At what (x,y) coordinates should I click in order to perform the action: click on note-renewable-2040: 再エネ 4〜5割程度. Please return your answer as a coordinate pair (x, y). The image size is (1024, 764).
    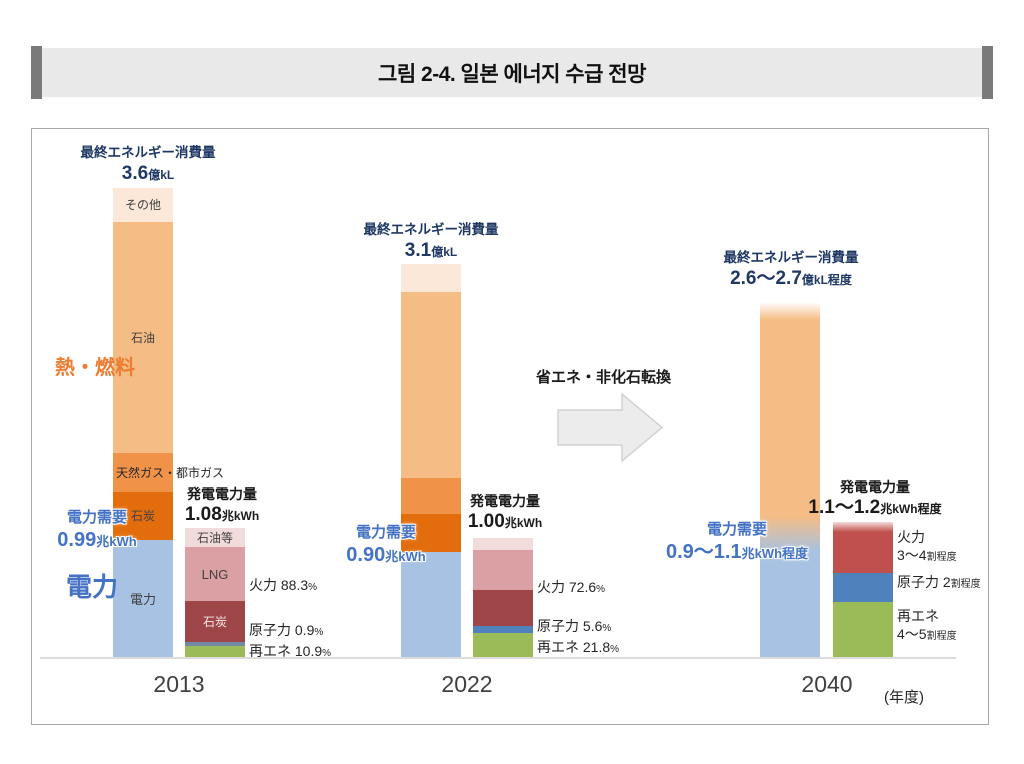
    Looking at the image, I should click on (927, 625).